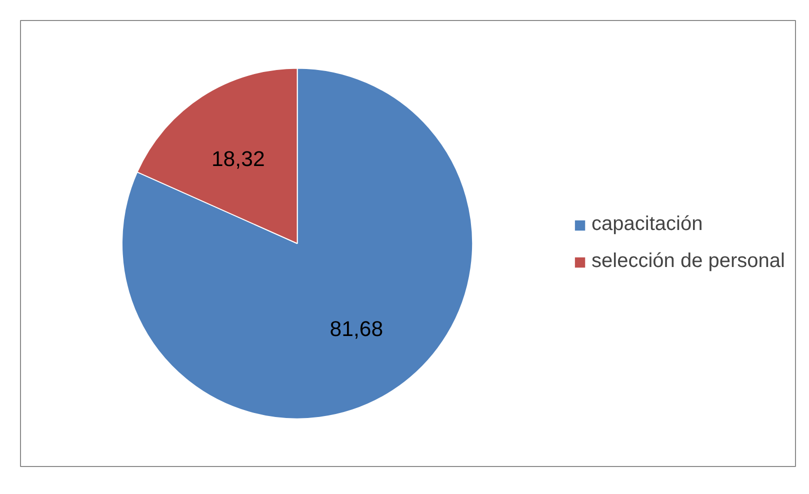  What do you see at coordinates (647, 224) in the screenshot?
I see `legend-label: capacitación` at bounding box center [647, 224].